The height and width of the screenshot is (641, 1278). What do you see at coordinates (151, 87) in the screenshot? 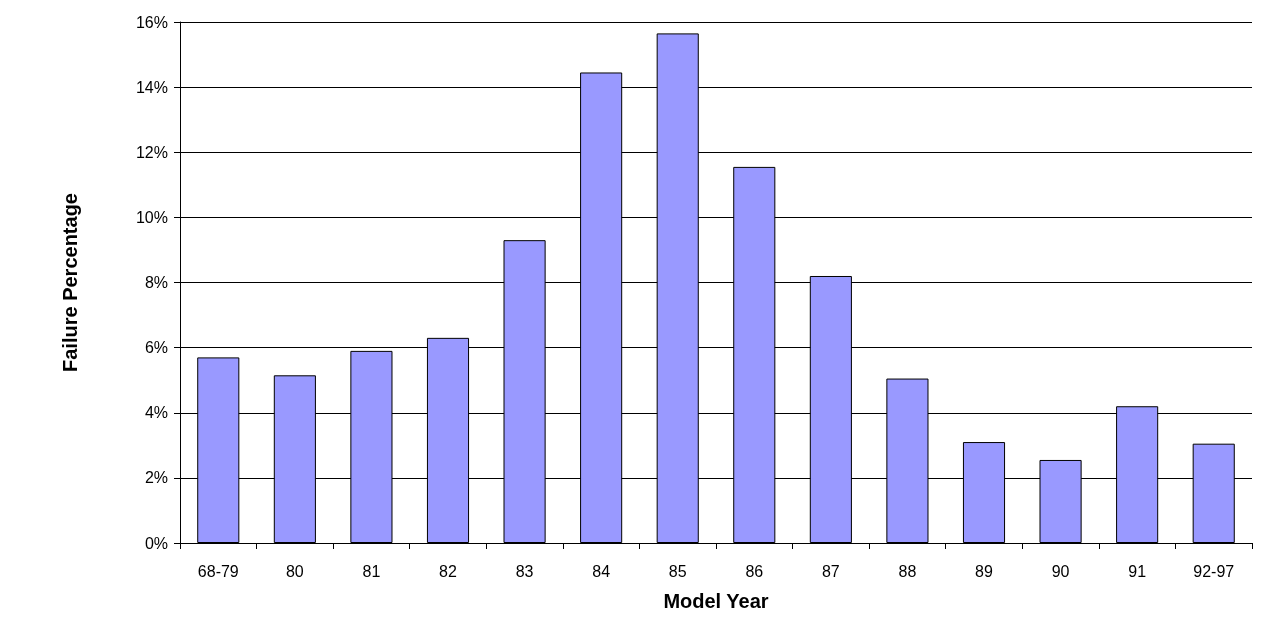
I see `y-tick-label: 14%` at bounding box center [151, 87].